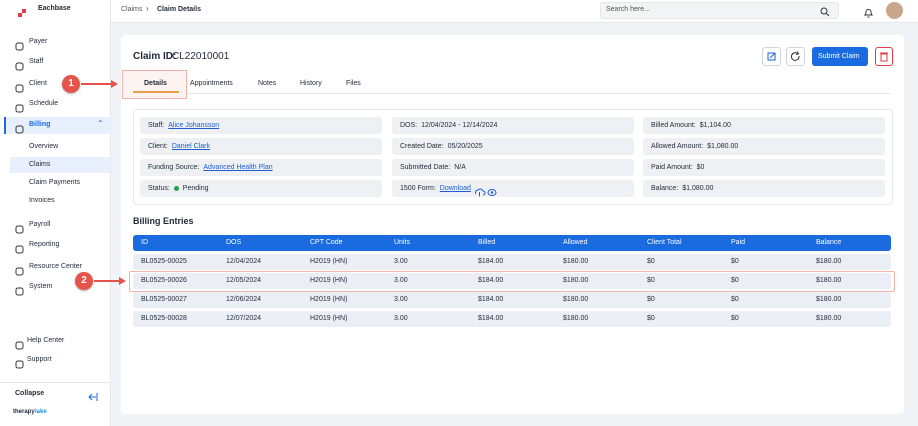 This screenshot has width=918, height=426. What do you see at coordinates (190, 146) in the screenshot?
I see `detail-link: Daniel Clark` at bounding box center [190, 146].